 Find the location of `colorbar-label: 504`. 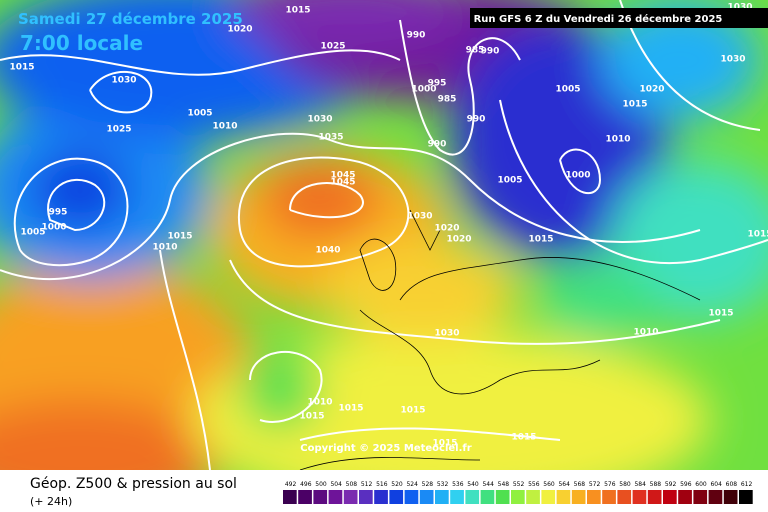

colorbar-label: 504 is located at coordinates (336, 484).